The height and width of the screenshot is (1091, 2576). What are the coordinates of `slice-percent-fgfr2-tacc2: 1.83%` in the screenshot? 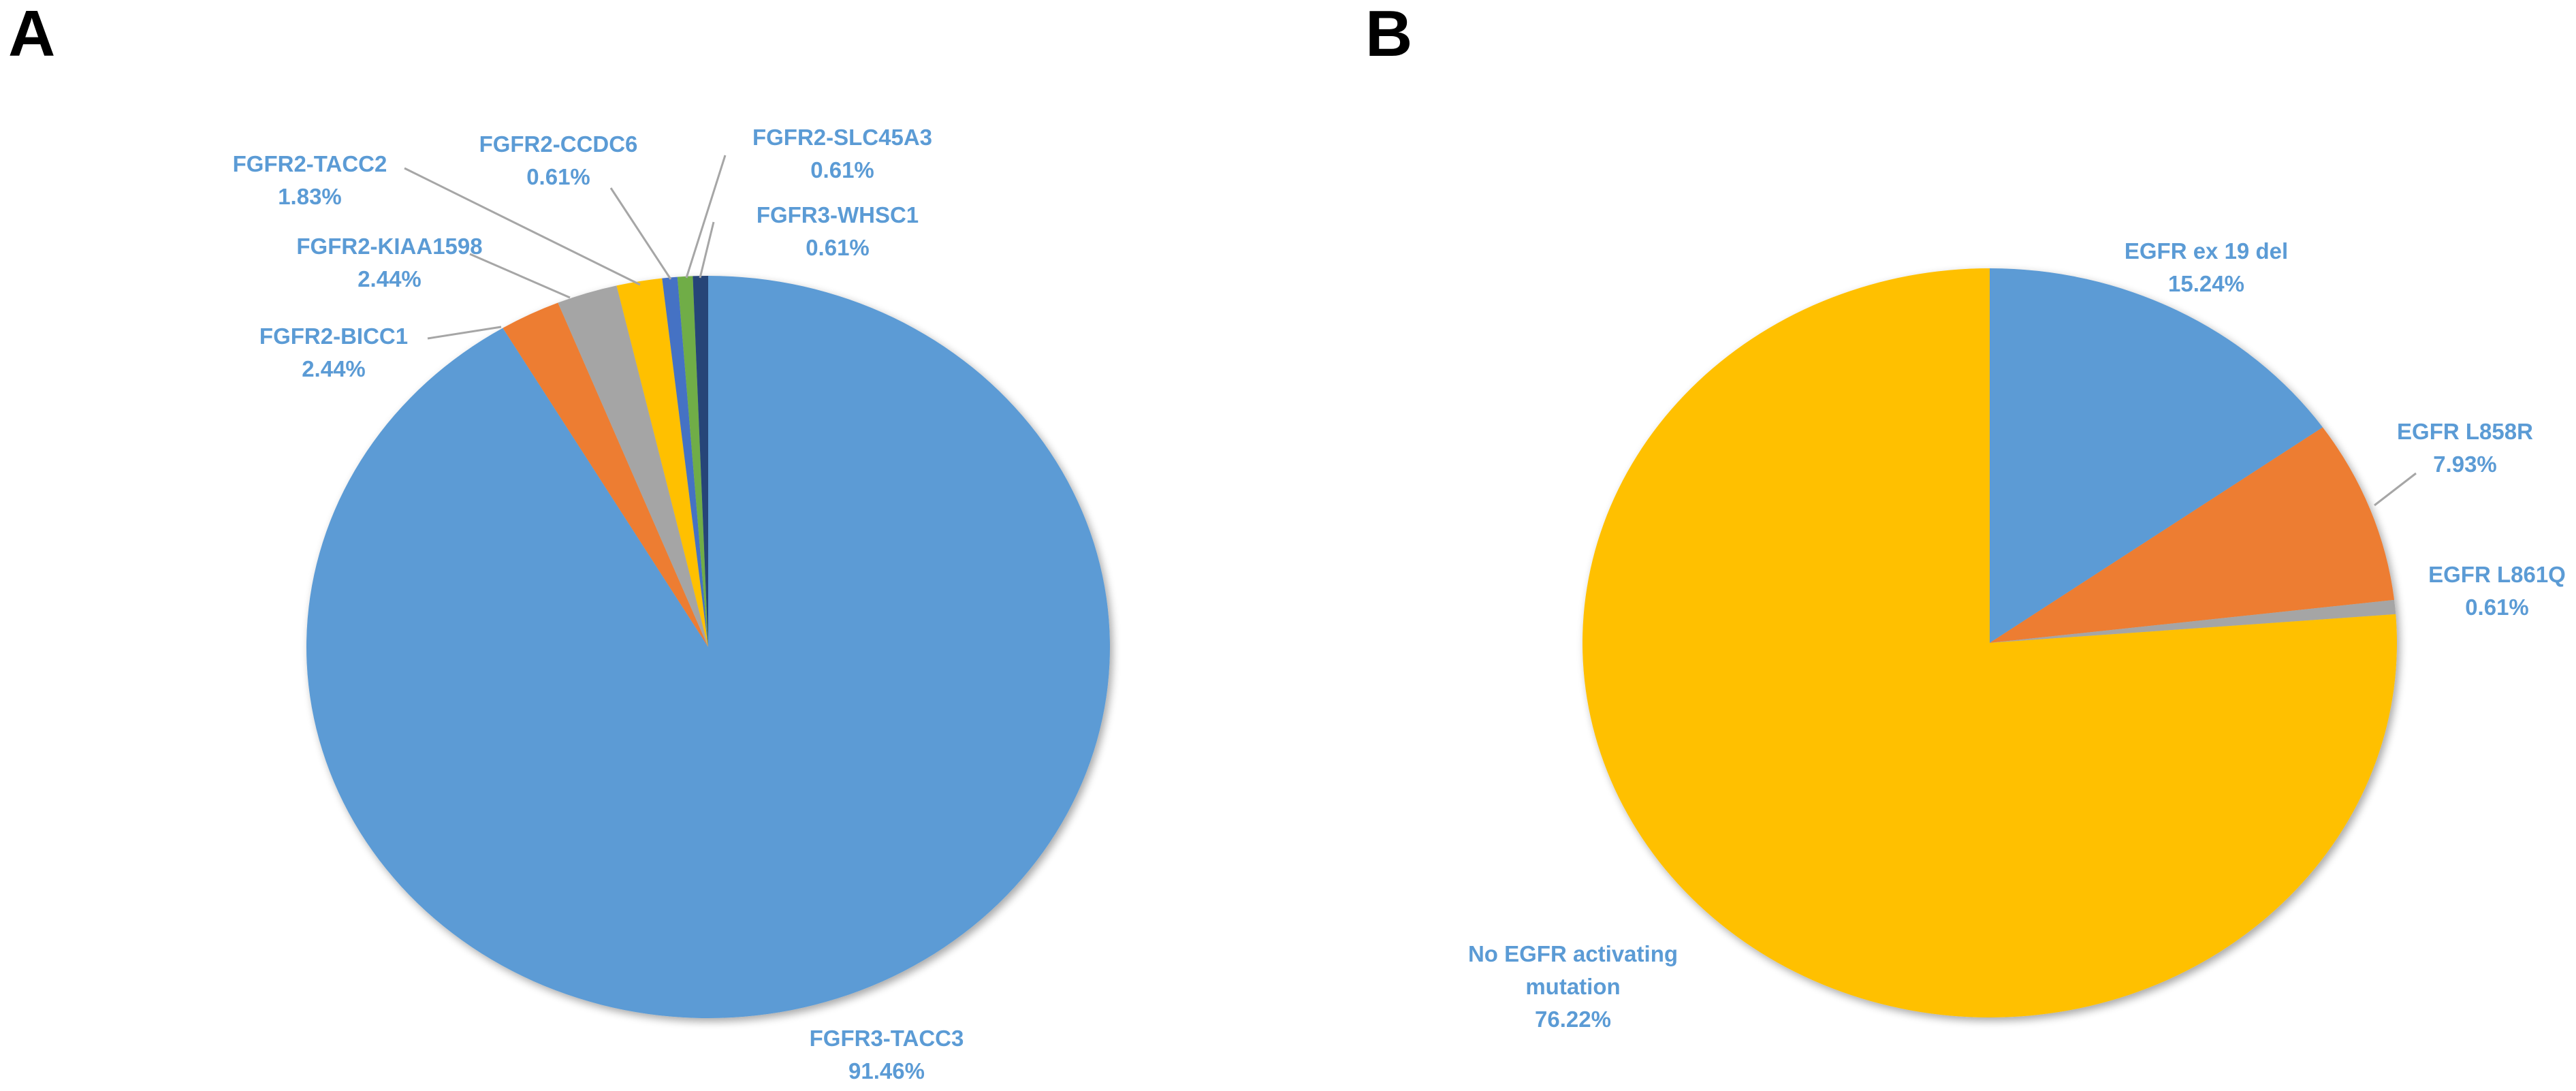 It's located at (310, 197).